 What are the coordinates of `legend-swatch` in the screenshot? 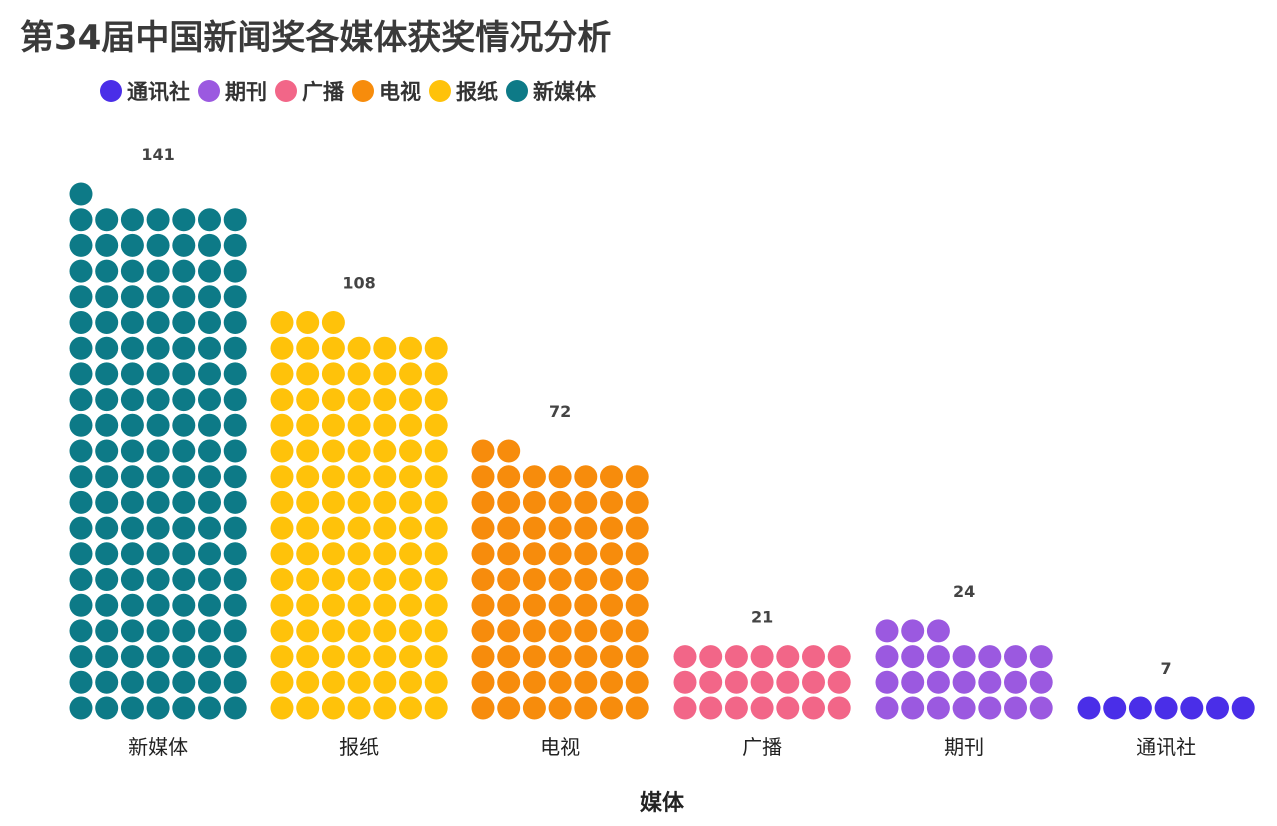 It's located at (111, 91).